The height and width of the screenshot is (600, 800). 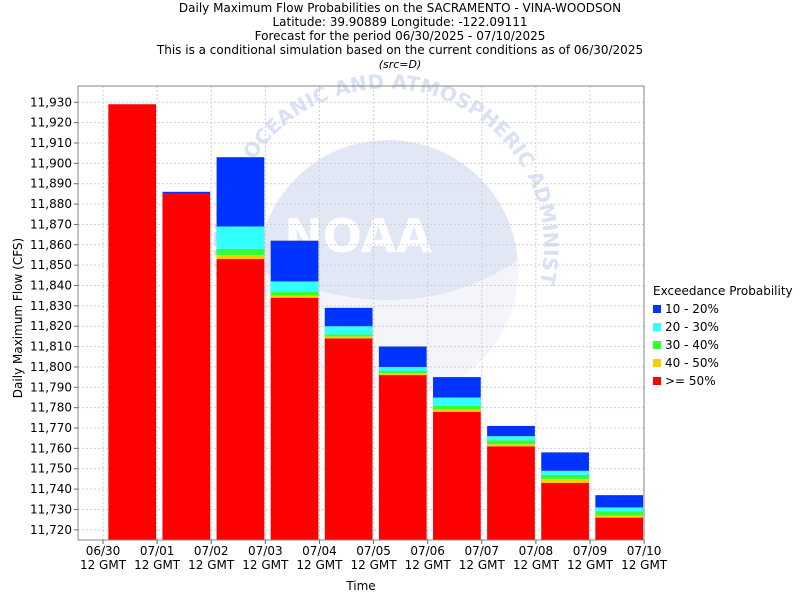 What do you see at coordinates (51, 143) in the screenshot?
I see `y-tick-label: 11,910` at bounding box center [51, 143].